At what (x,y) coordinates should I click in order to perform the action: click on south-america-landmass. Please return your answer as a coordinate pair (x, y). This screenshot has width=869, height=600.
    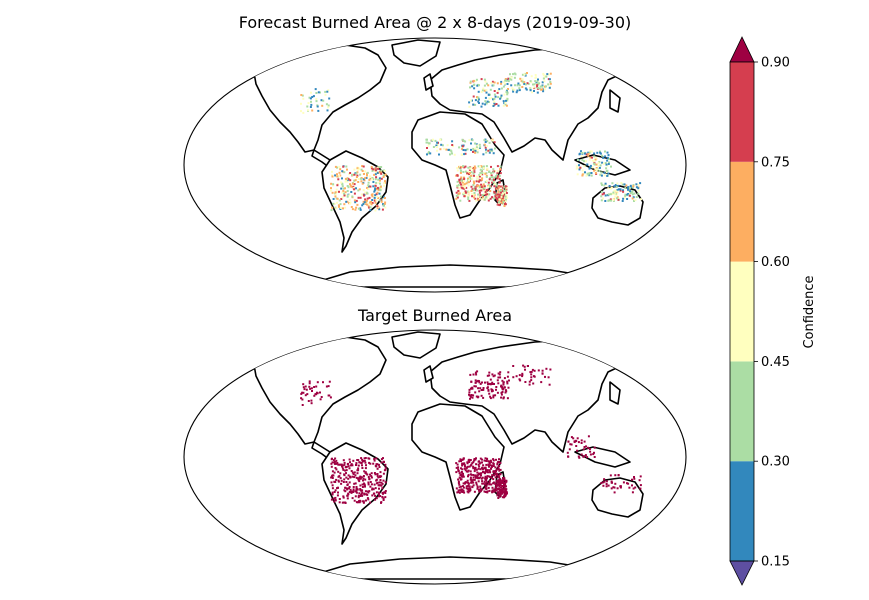
    Looking at the image, I should click on (355, 493).